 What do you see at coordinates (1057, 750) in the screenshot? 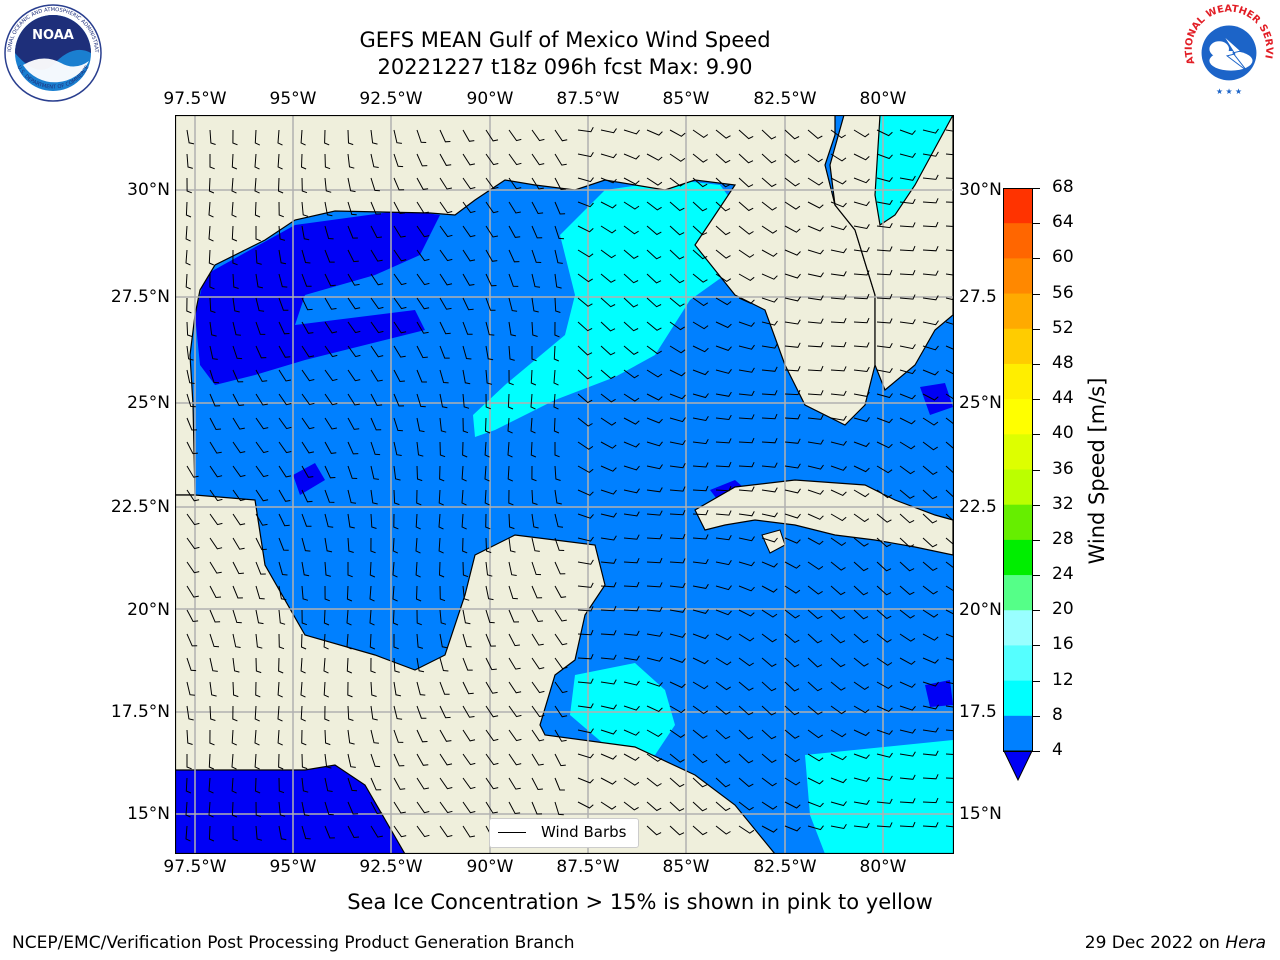
I see `colorbar-tick-label: 4` at bounding box center [1057, 750].